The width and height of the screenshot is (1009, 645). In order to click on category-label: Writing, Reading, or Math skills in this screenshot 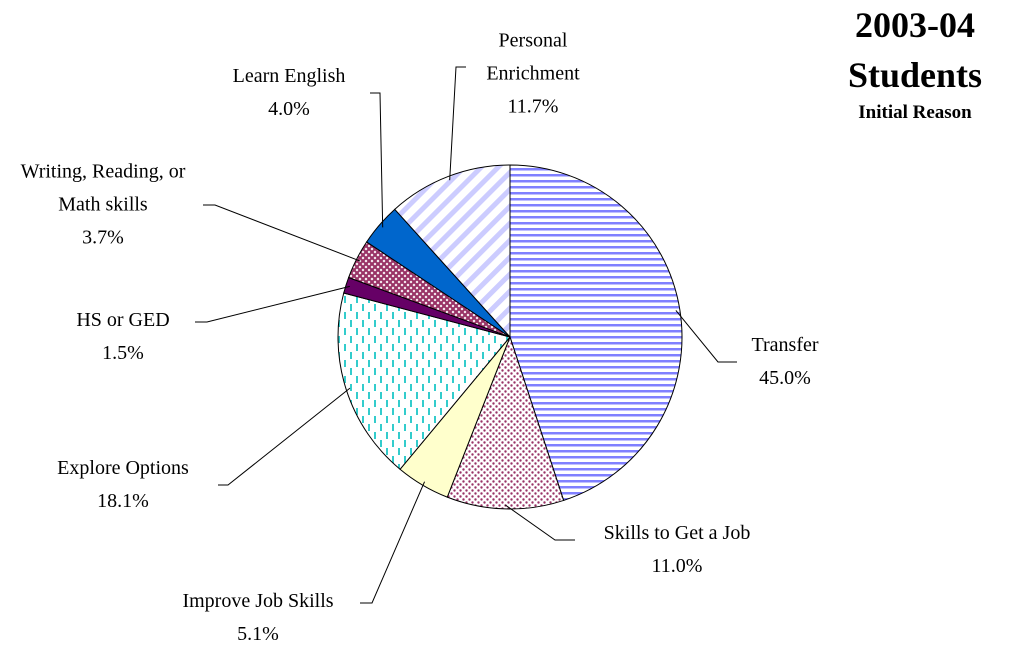, I will do `click(103, 188)`.